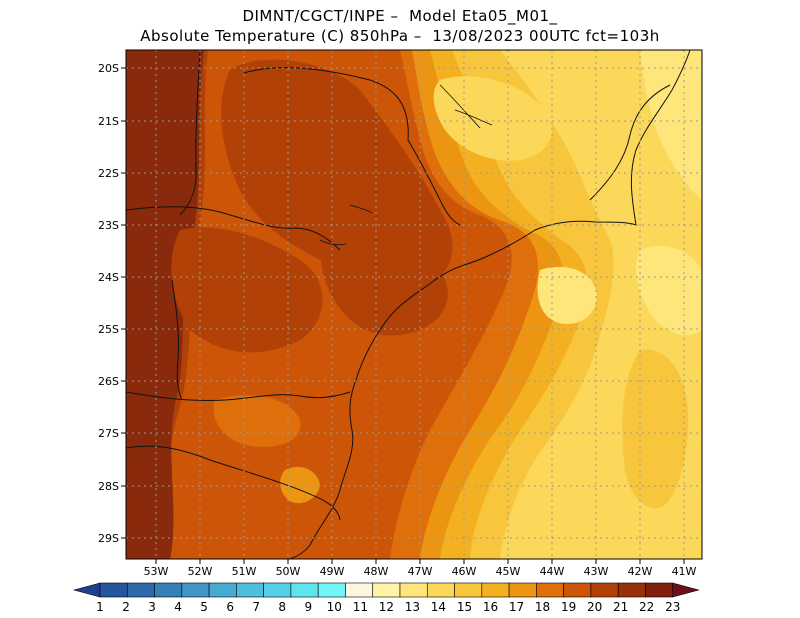  I want to click on lat-label: 29S, so click(108, 538).